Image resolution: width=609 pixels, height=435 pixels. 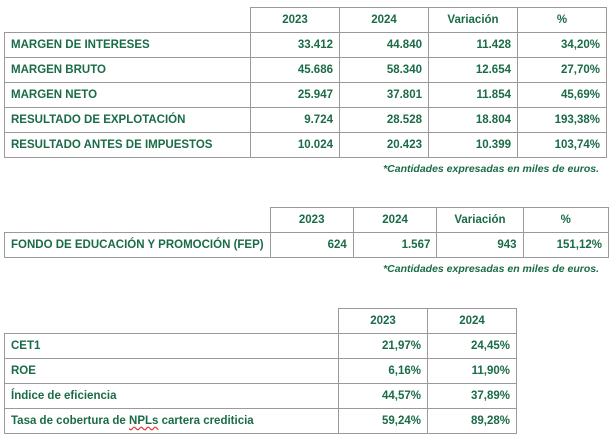 I want to click on value-cell: 37.801, so click(x=384, y=95).